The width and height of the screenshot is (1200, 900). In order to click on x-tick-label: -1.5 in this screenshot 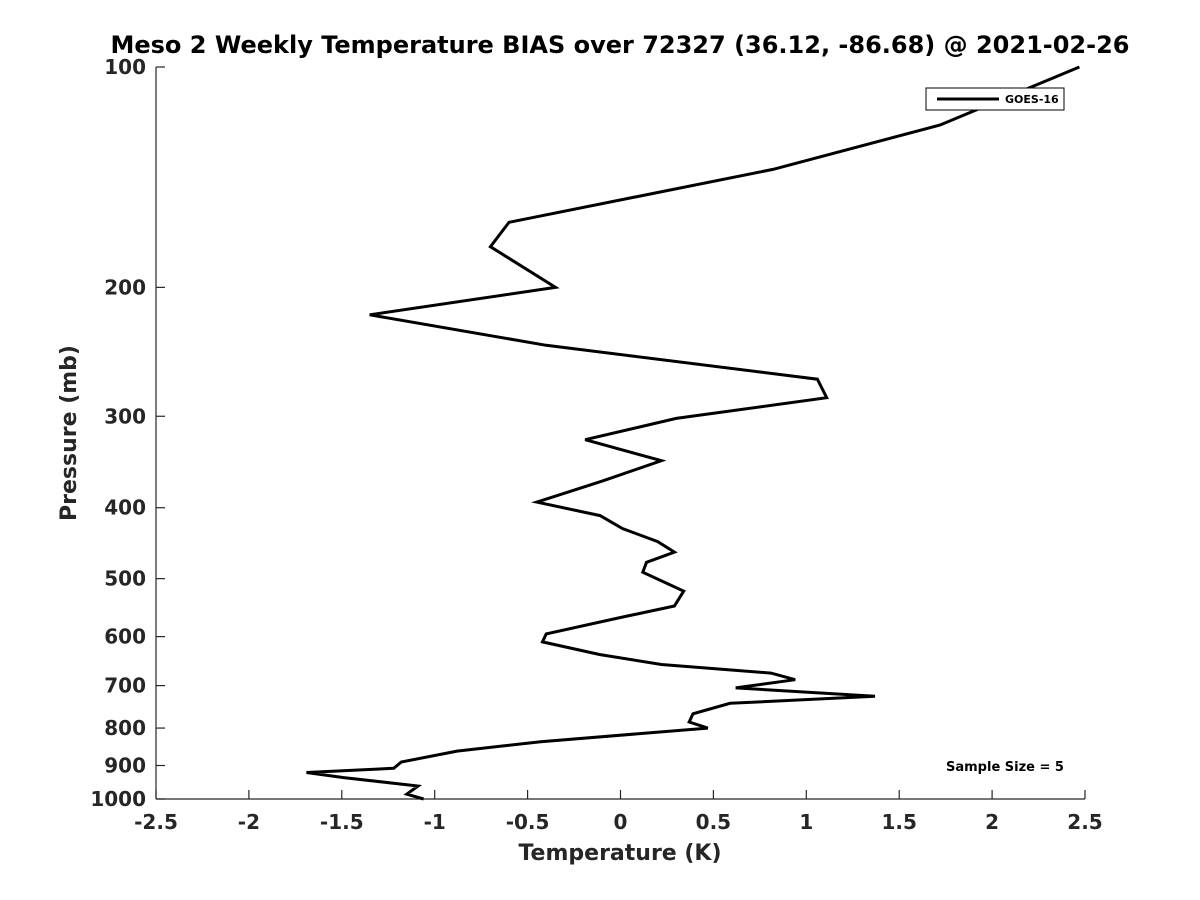, I will do `click(342, 822)`.